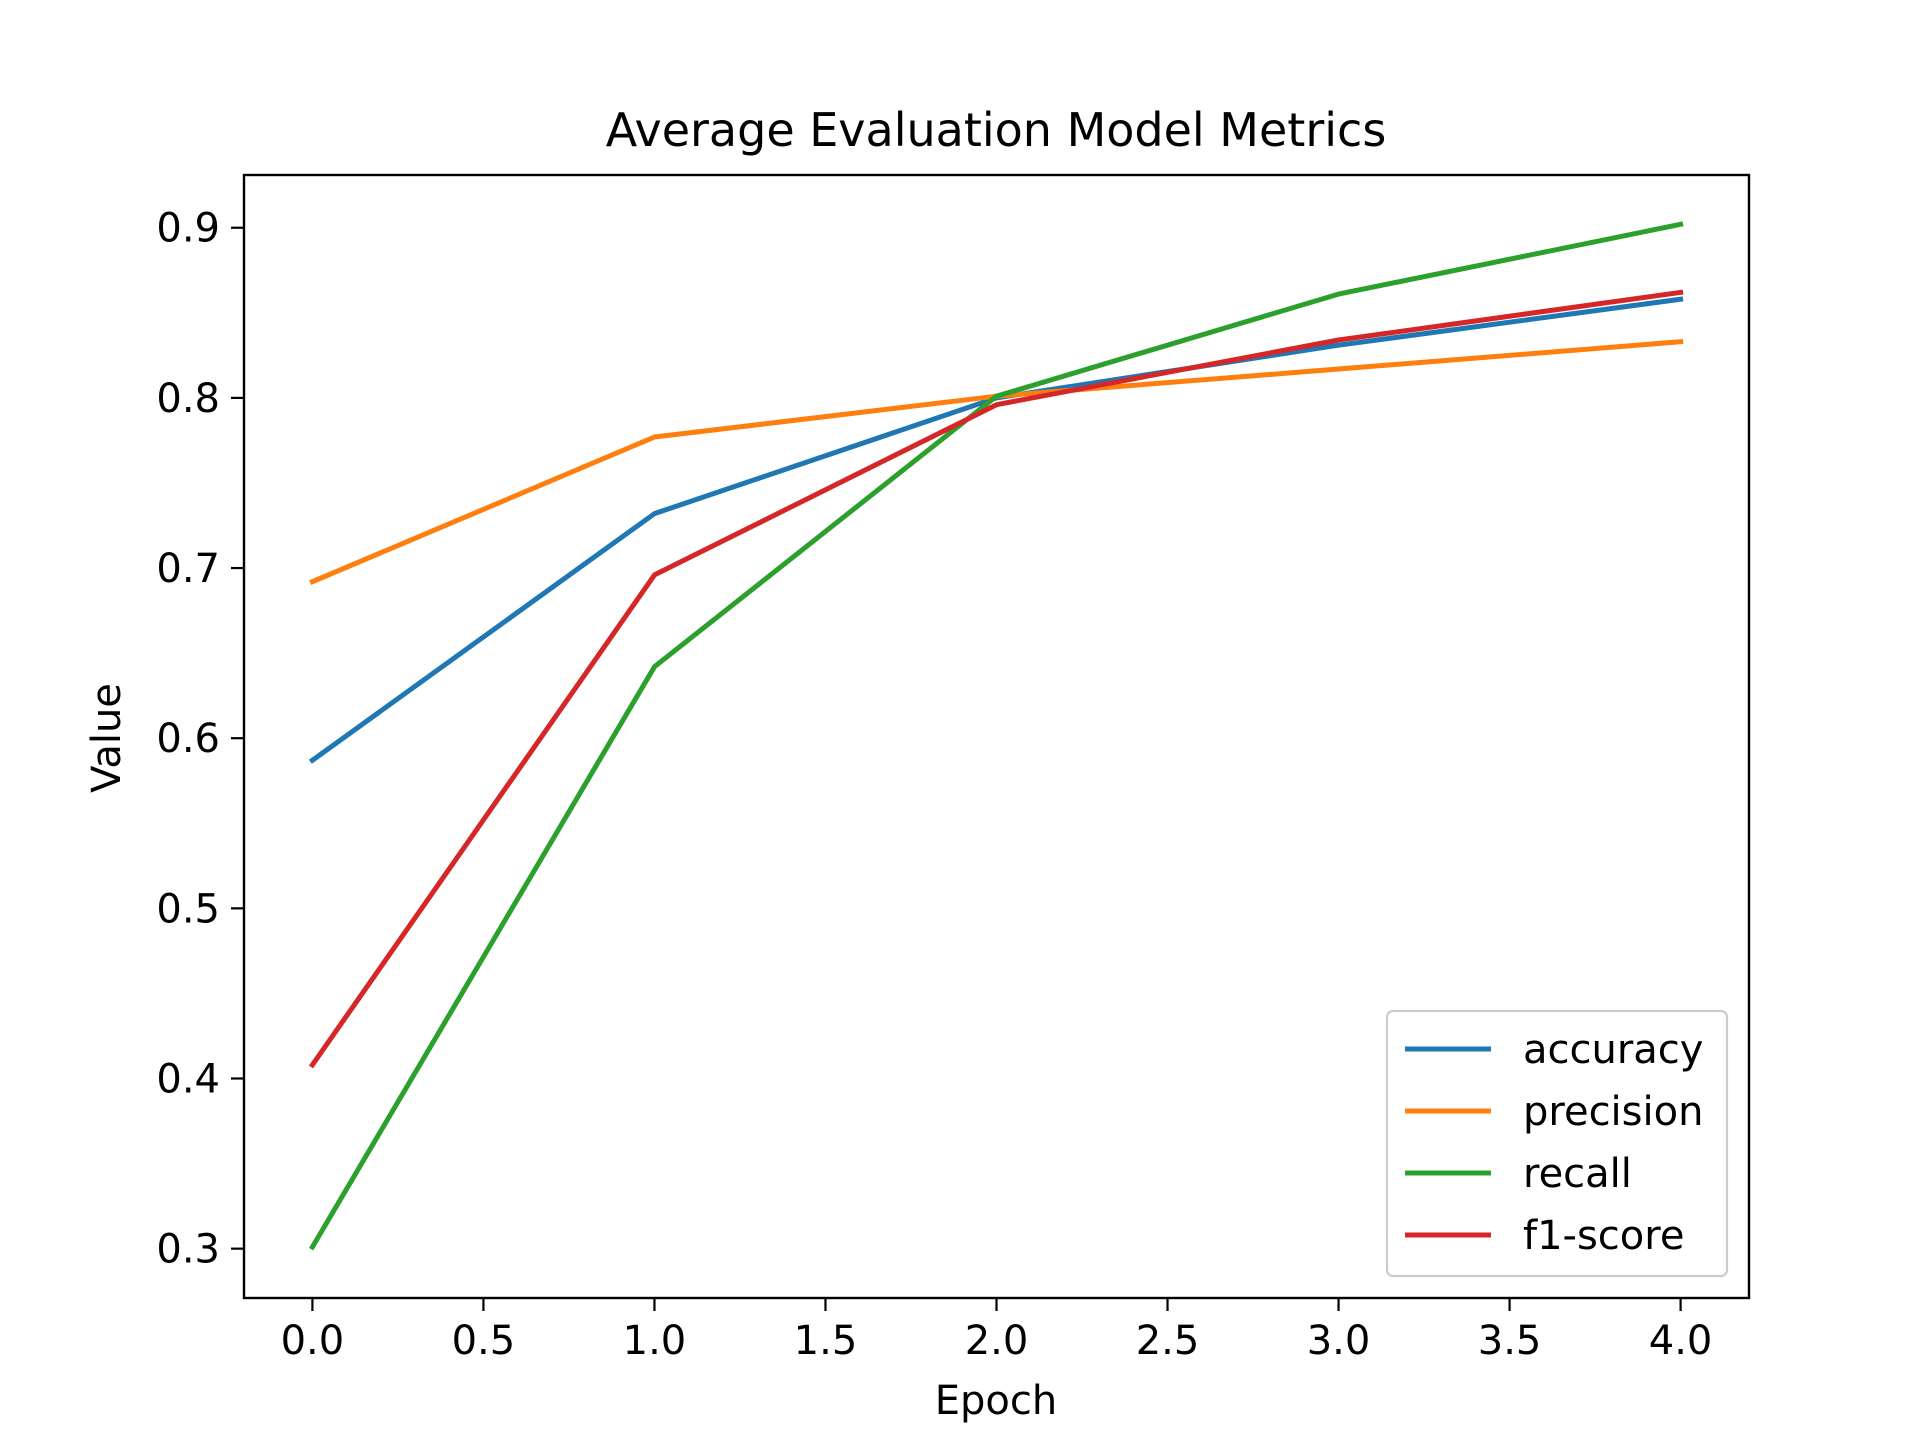 This screenshot has height=1444, width=1920. I want to click on legend-label: accuracy, so click(1613, 1050).